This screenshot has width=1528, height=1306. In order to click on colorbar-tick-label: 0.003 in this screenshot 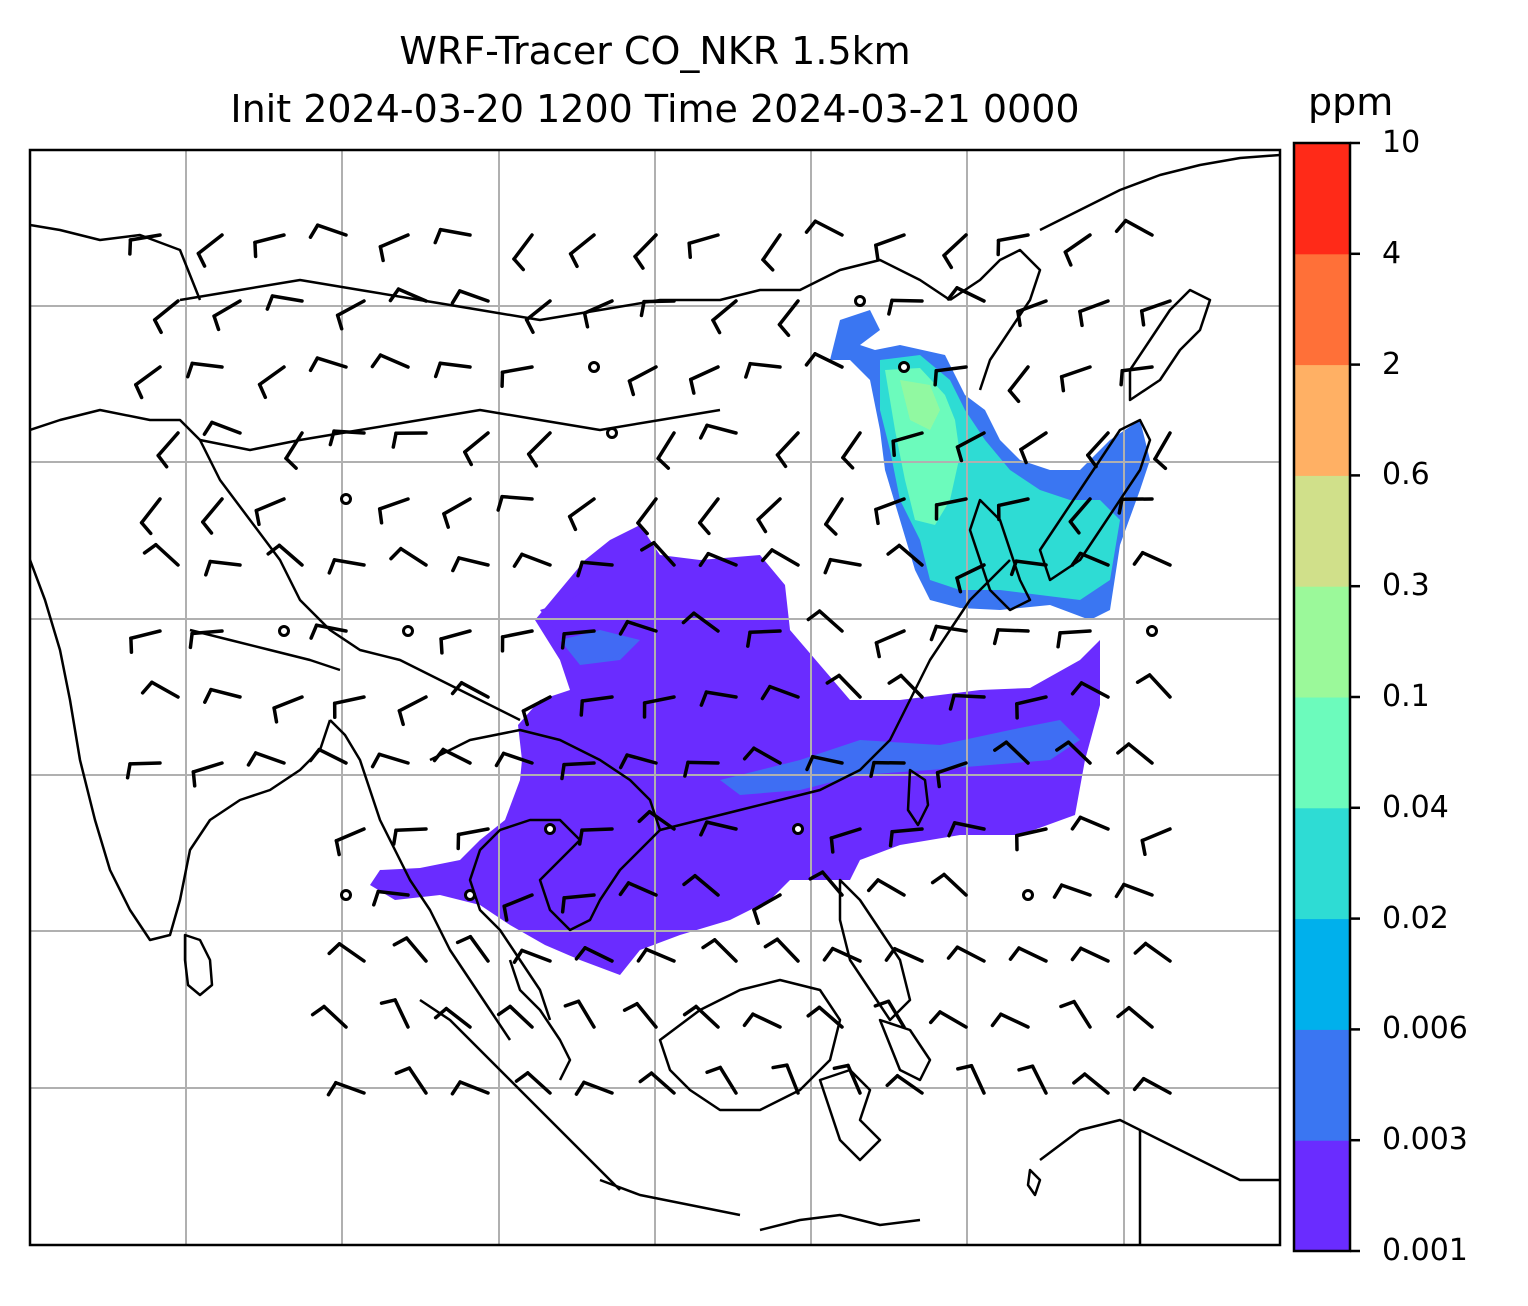, I will do `click(1425, 1140)`.